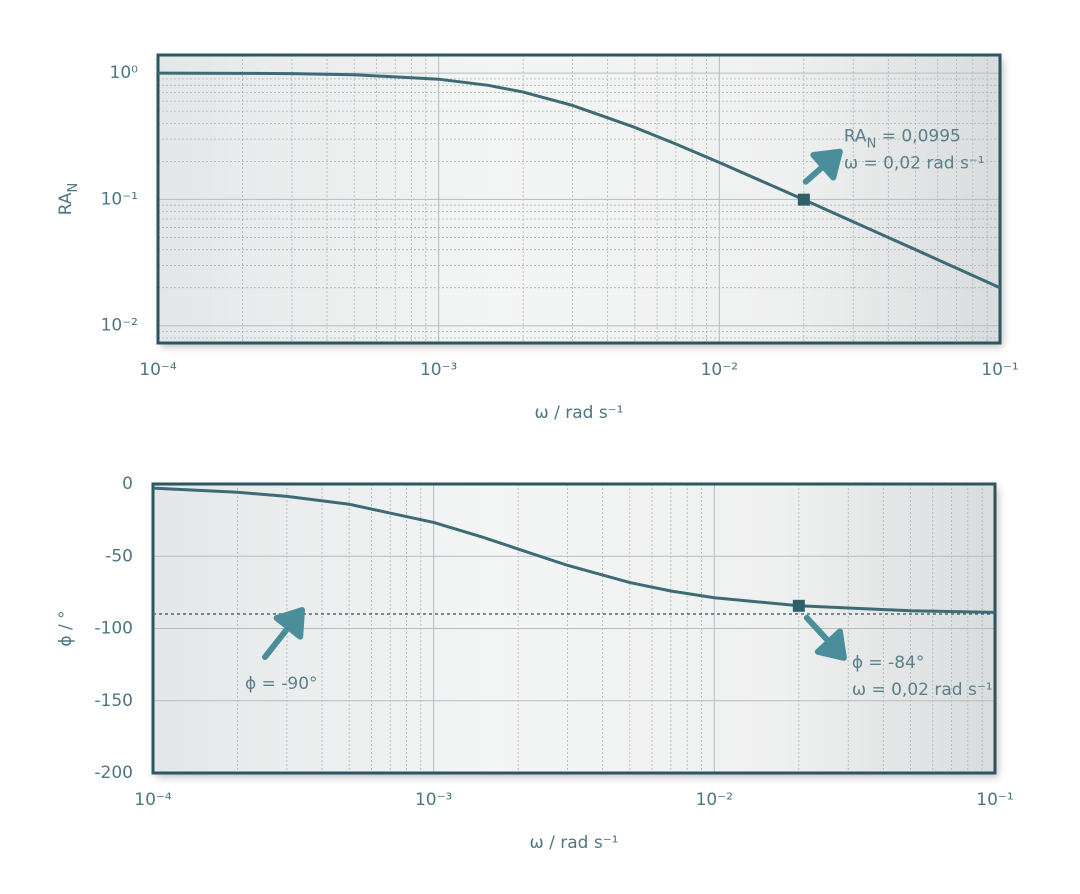 This screenshot has width=1080, height=894. I want to click on y-axis-label: ϕ / °, so click(66, 628).